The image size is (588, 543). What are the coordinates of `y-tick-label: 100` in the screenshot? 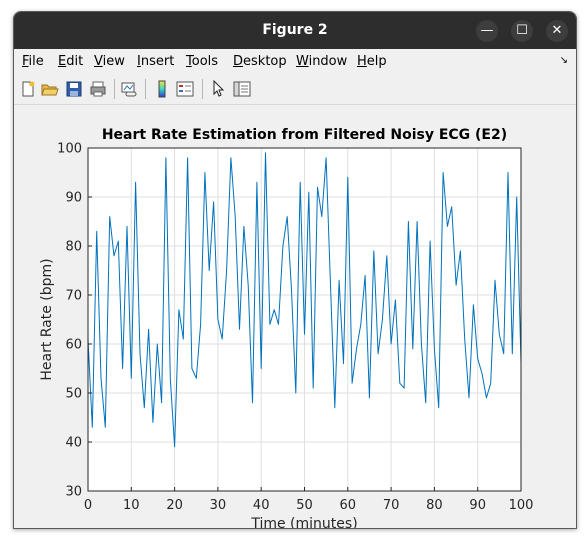 It's located at (69, 149).